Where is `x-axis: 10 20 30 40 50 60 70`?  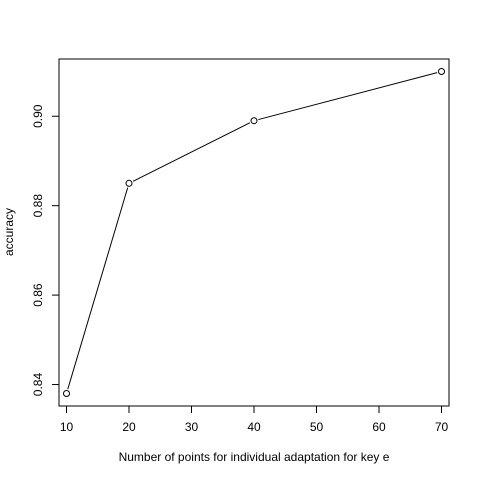
x-axis: 10 20 30 40 50 60 70 is located at coordinates (254, 419).